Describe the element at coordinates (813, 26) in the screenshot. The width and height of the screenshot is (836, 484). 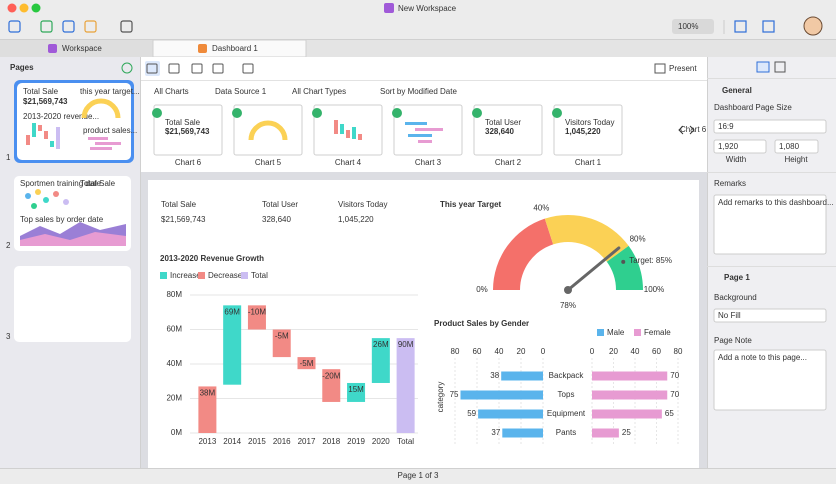
I see `user-avatar` at that location.